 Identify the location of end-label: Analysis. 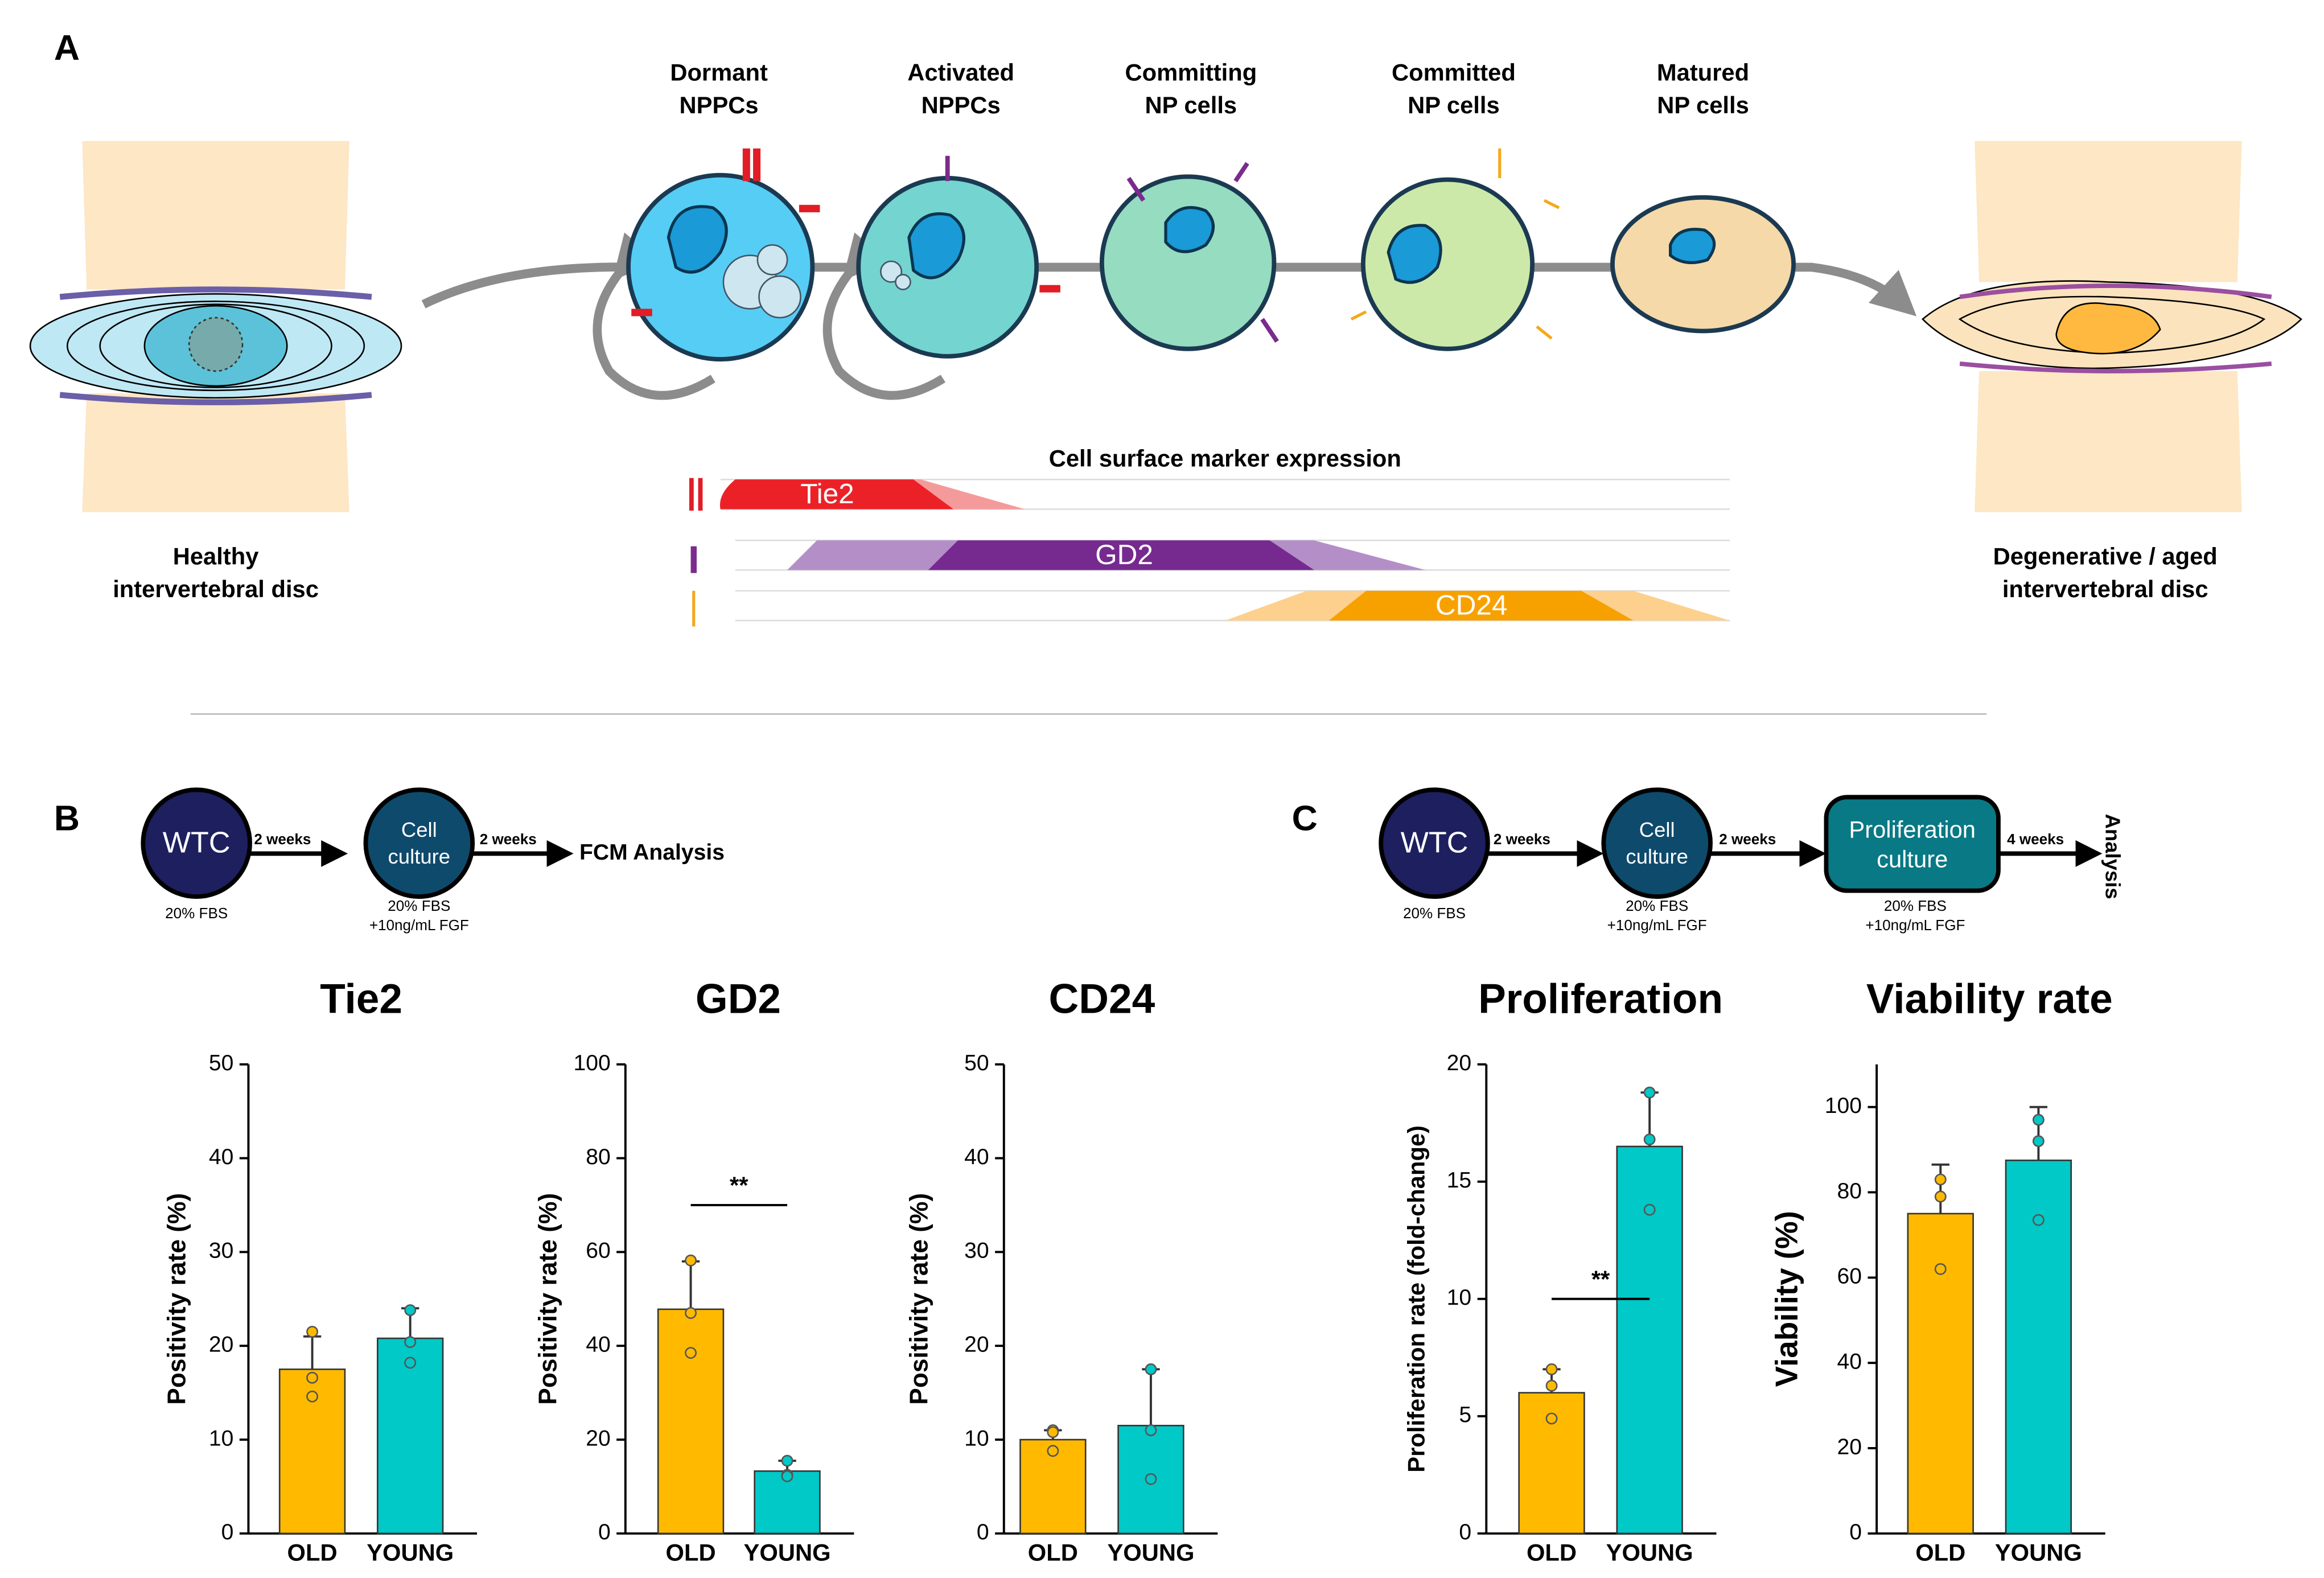
(2112, 856).